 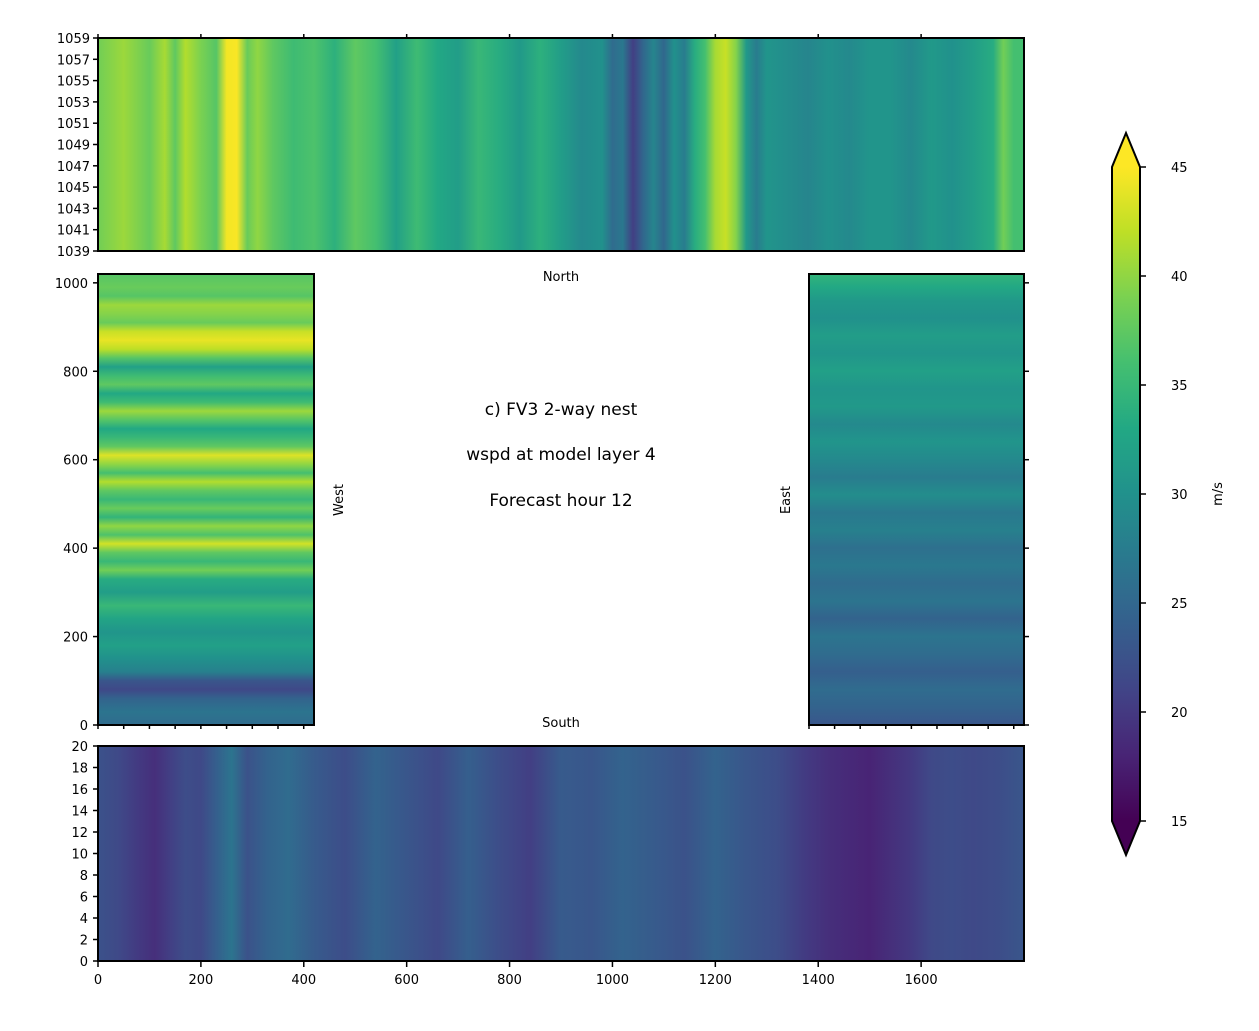 I want to click on colorbar-ticks: 15 20 25 30 35 40 45, so click(x=1164, y=495).